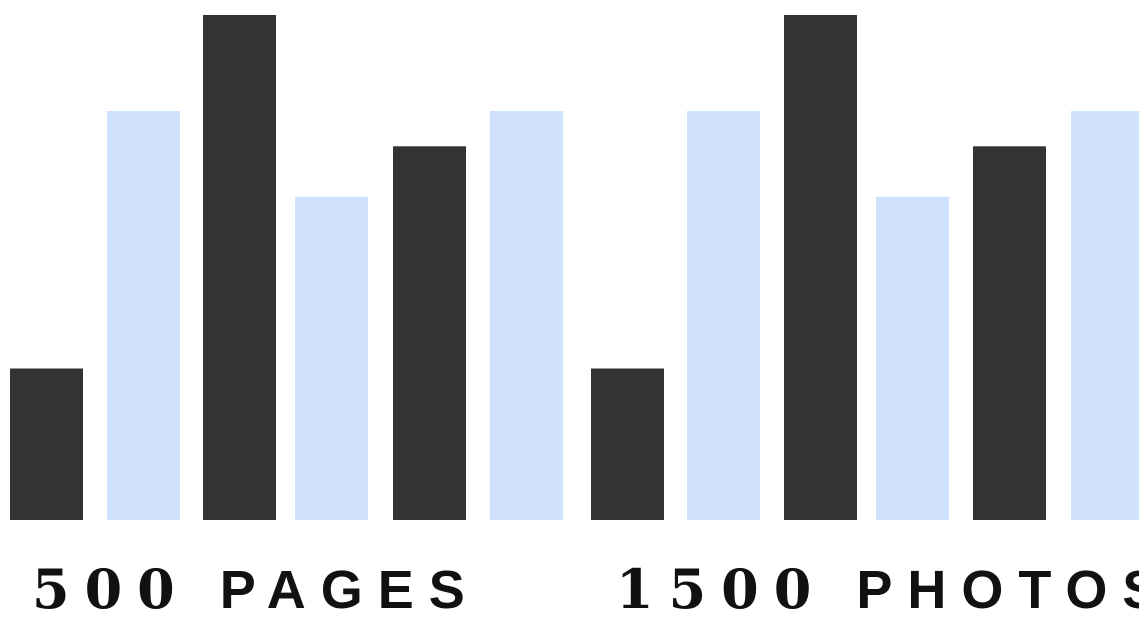 This screenshot has height=623, width=1139. What do you see at coordinates (721, 589) in the screenshot?
I see `photos-caption-number: 1500` at bounding box center [721, 589].